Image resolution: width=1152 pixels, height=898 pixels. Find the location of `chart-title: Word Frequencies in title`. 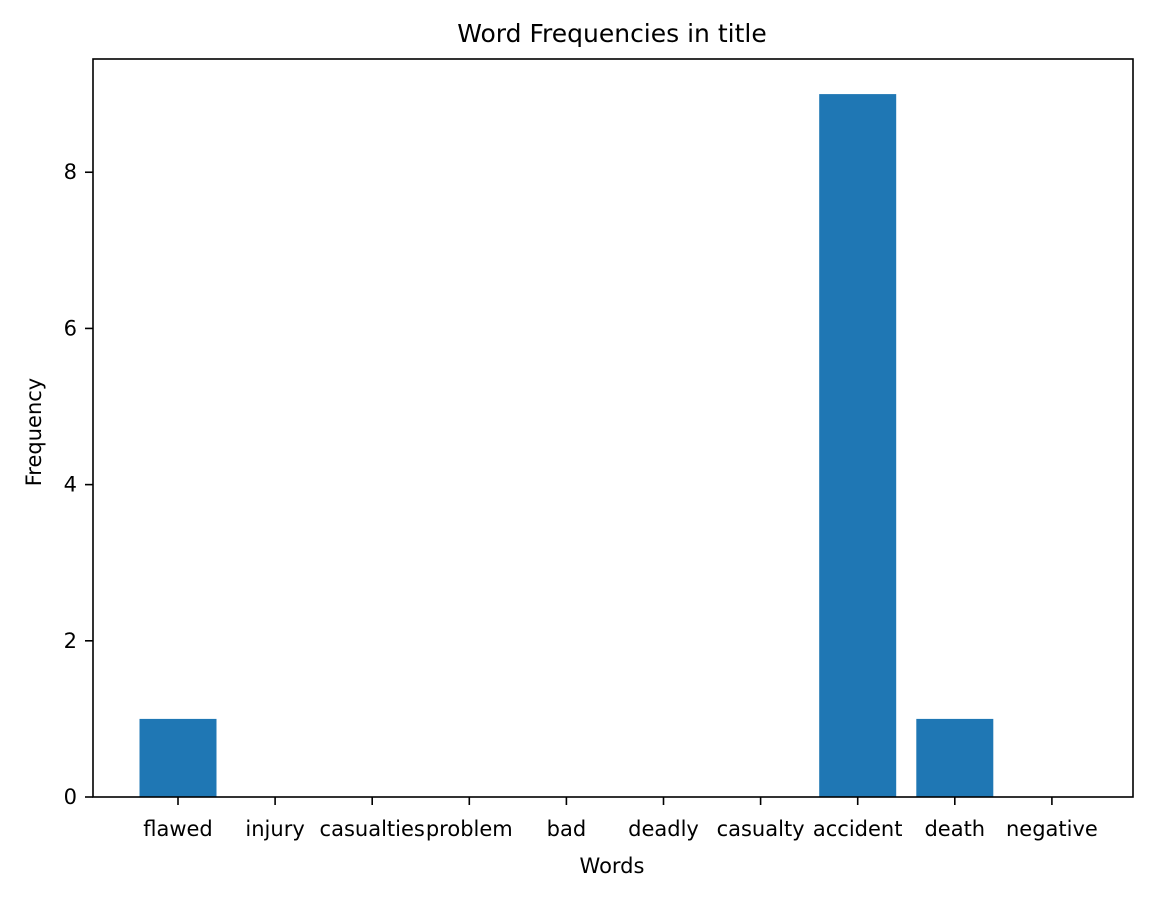

chart-title: Word Frequencies in title is located at coordinates (611, 33).